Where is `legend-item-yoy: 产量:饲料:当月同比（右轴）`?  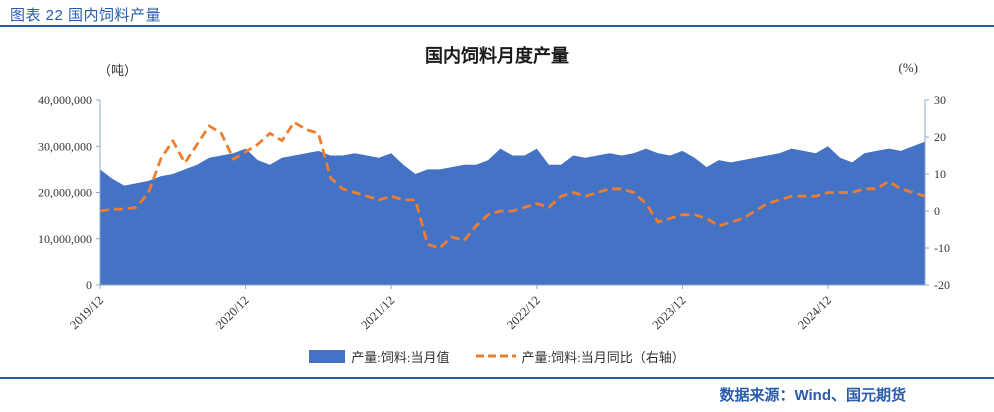 legend-item-yoy: 产量:饲料:当月同比（右轴） is located at coordinates (580, 356).